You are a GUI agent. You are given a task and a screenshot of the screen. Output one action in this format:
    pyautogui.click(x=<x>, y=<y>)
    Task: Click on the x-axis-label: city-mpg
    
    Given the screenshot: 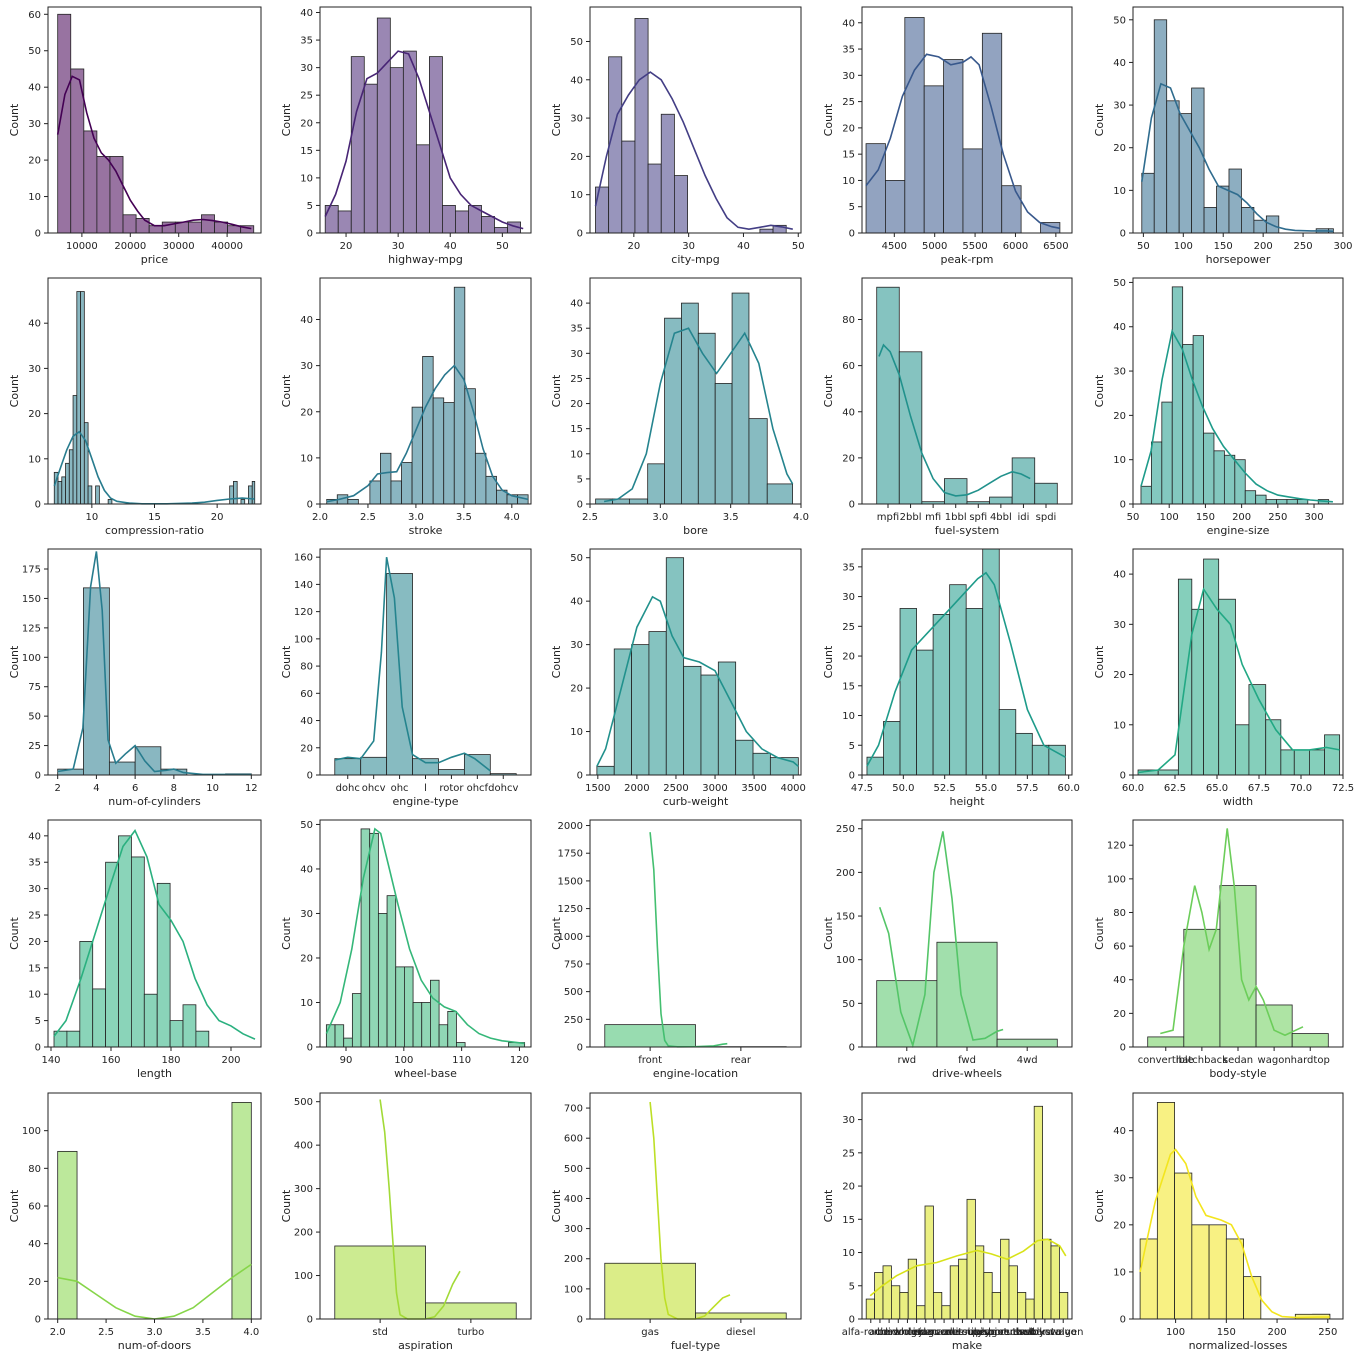 What is the action you would take?
    pyautogui.click(x=695, y=259)
    